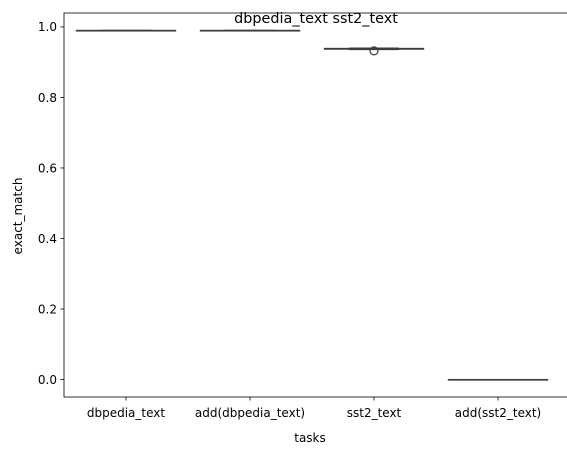  I want to click on y-tick-label: 0.8, so click(47, 98).